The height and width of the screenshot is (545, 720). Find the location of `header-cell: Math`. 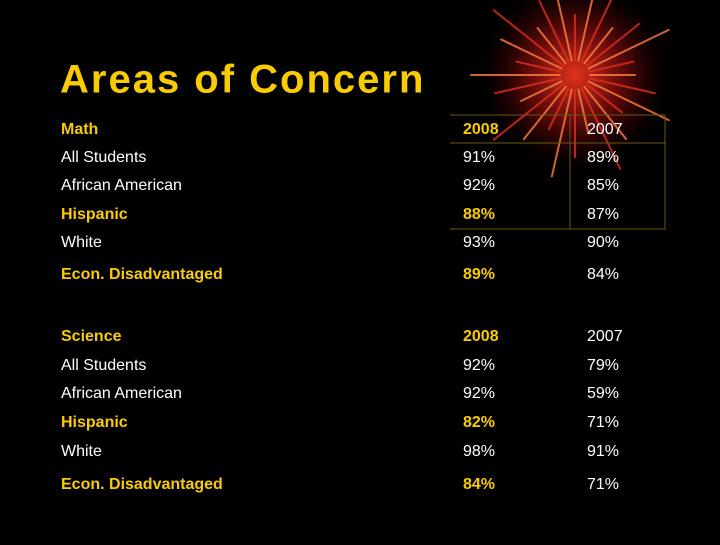

header-cell: Math is located at coordinates (79, 129).